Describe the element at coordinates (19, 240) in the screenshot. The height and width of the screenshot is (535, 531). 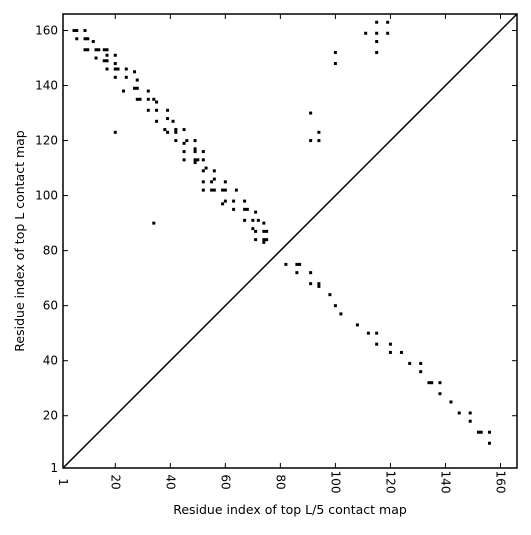
I see `y-axis-title: Residue index of top L contact map` at that location.